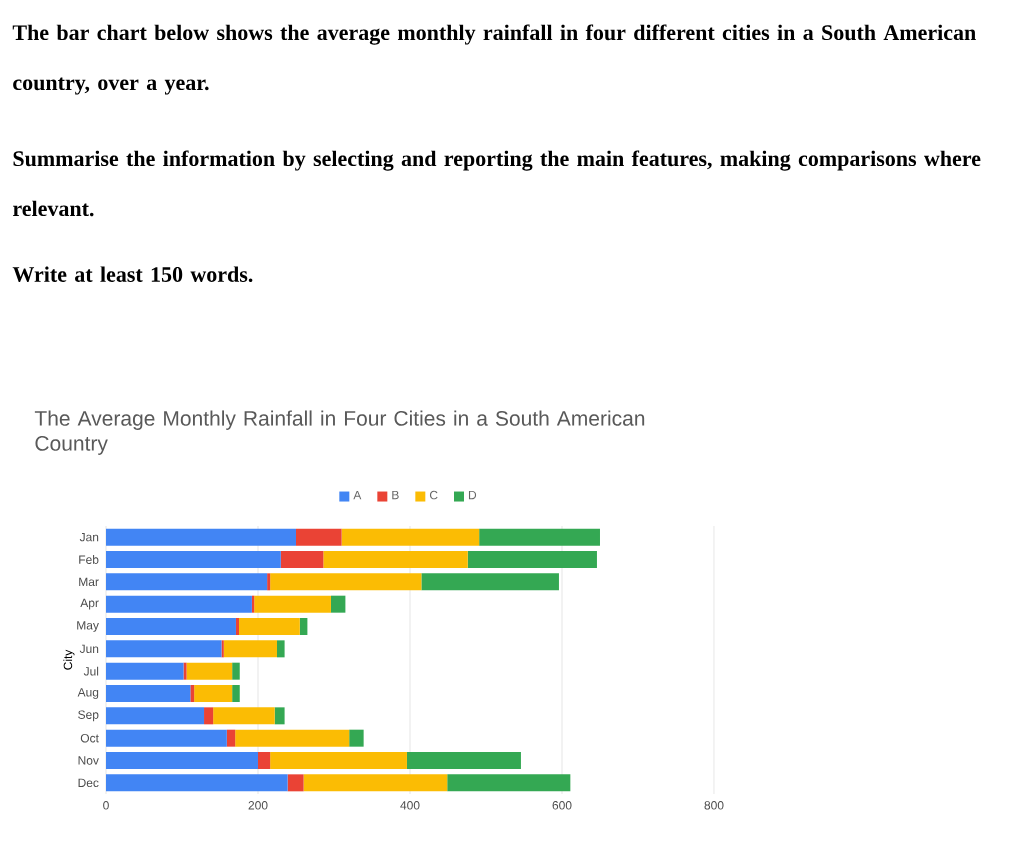  What do you see at coordinates (339, 432) in the screenshot?
I see `chart-title: The Average Monthly Rainfall in Four Cities in a South American Country` at bounding box center [339, 432].